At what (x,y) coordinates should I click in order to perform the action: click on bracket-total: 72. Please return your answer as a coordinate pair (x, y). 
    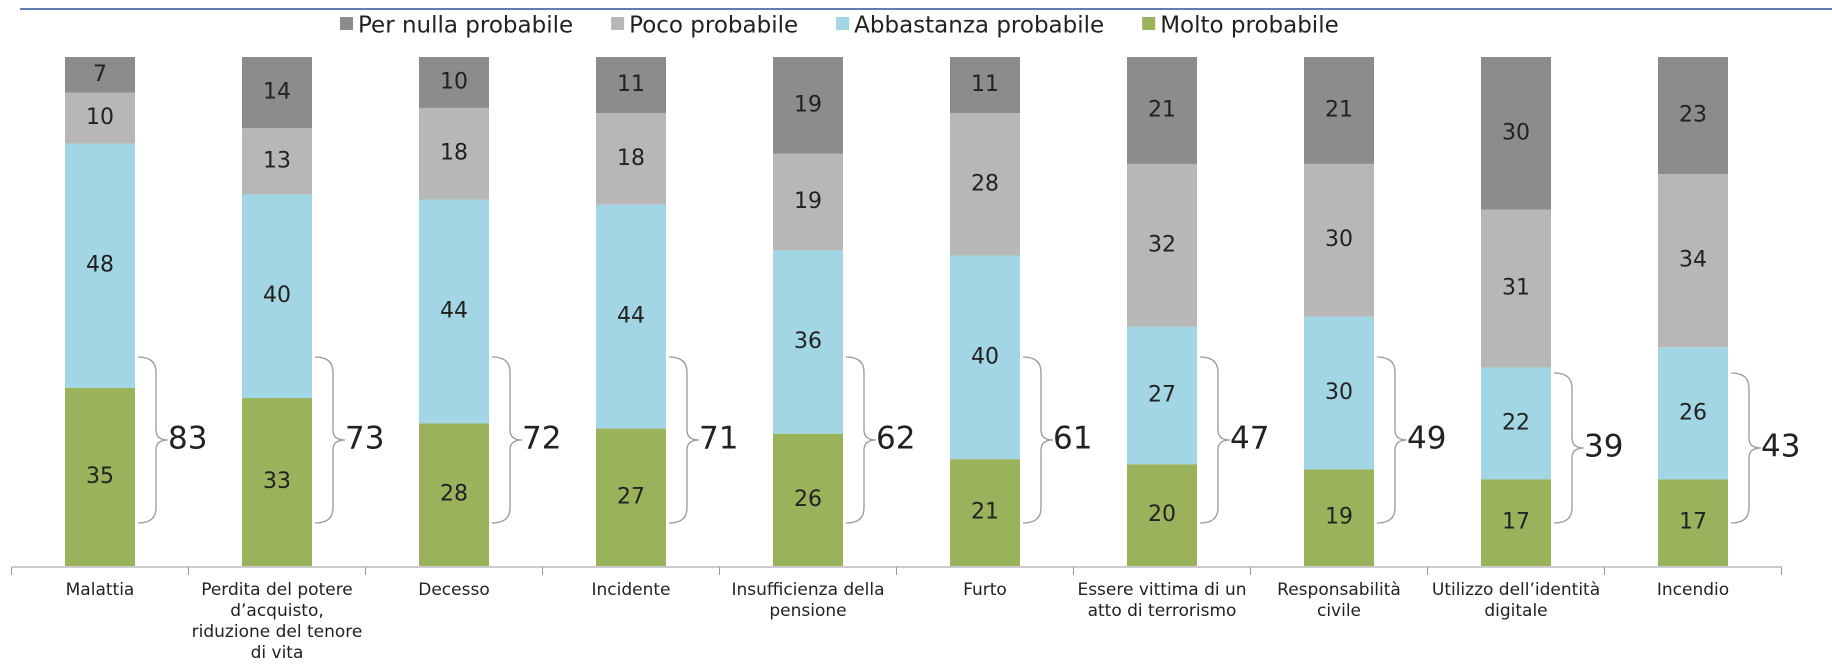
    Looking at the image, I should click on (541, 439).